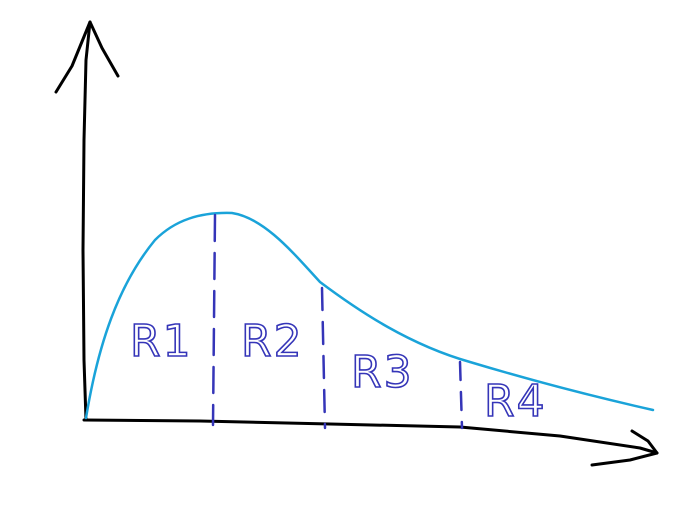  I want to click on arrow-up-icon, so click(87, 57).